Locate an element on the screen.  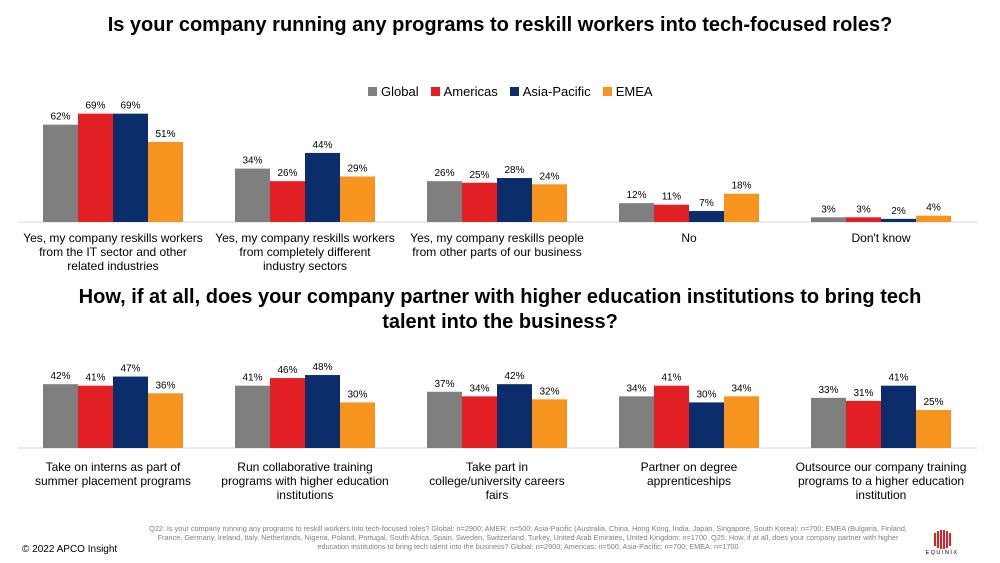
legend-item-global: Global is located at coordinates (393, 91).